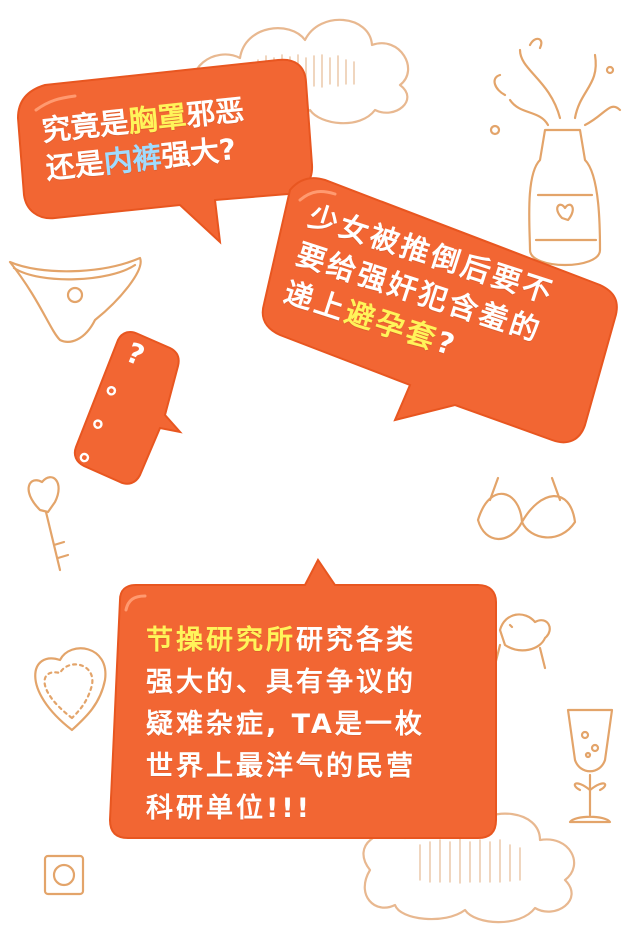  What do you see at coordinates (590, 766) in the screenshot?
I see `wine-glass-icon` at bounding box center [590, 766].